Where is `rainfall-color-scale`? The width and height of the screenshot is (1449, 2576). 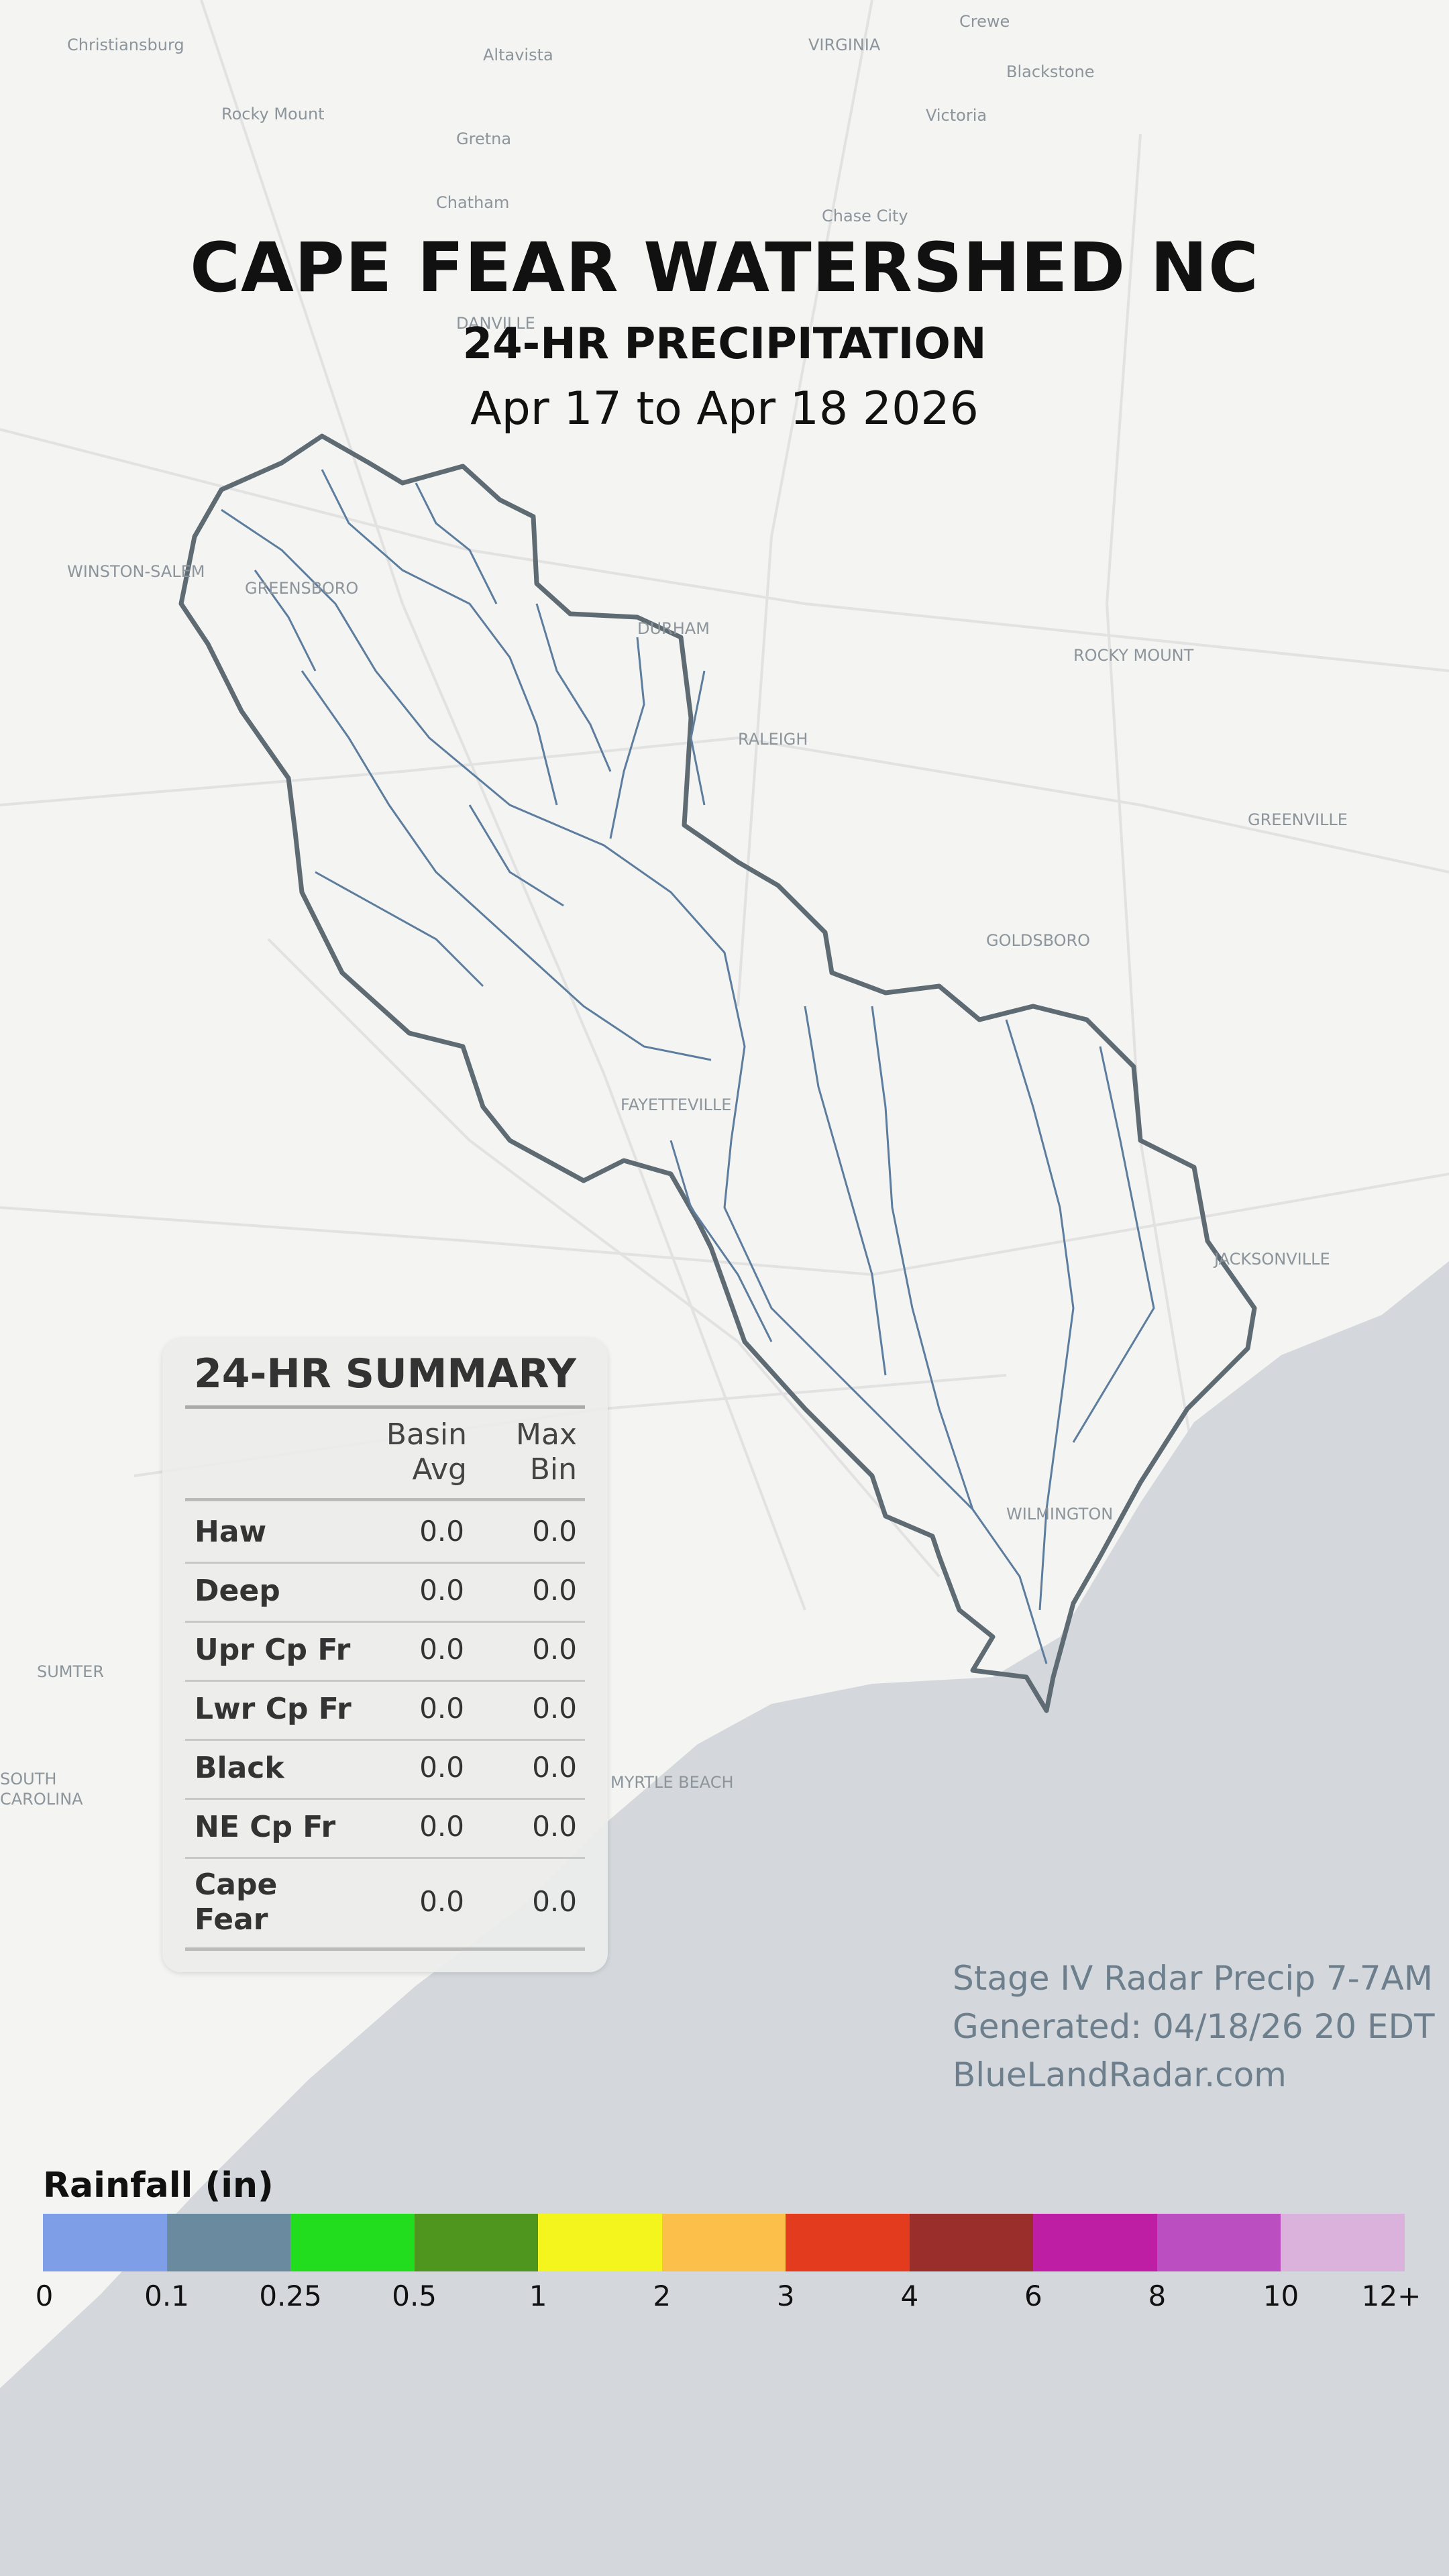
rainfall-color-scale is located at coordinates (724, 2242).